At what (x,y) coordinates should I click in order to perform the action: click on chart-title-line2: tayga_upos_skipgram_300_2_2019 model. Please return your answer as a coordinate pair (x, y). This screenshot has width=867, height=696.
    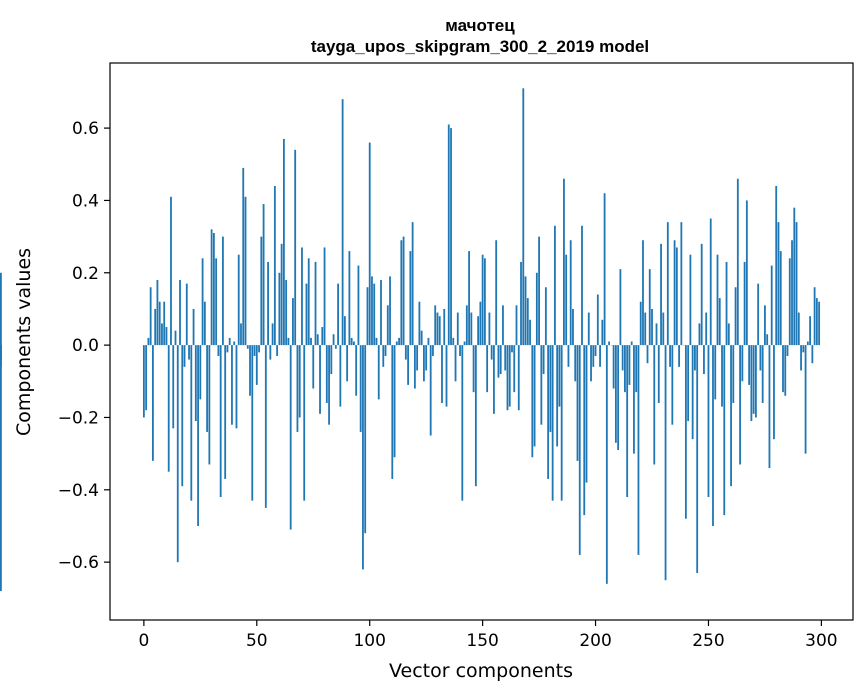
    Looking at the image, I should click on (480, 46).